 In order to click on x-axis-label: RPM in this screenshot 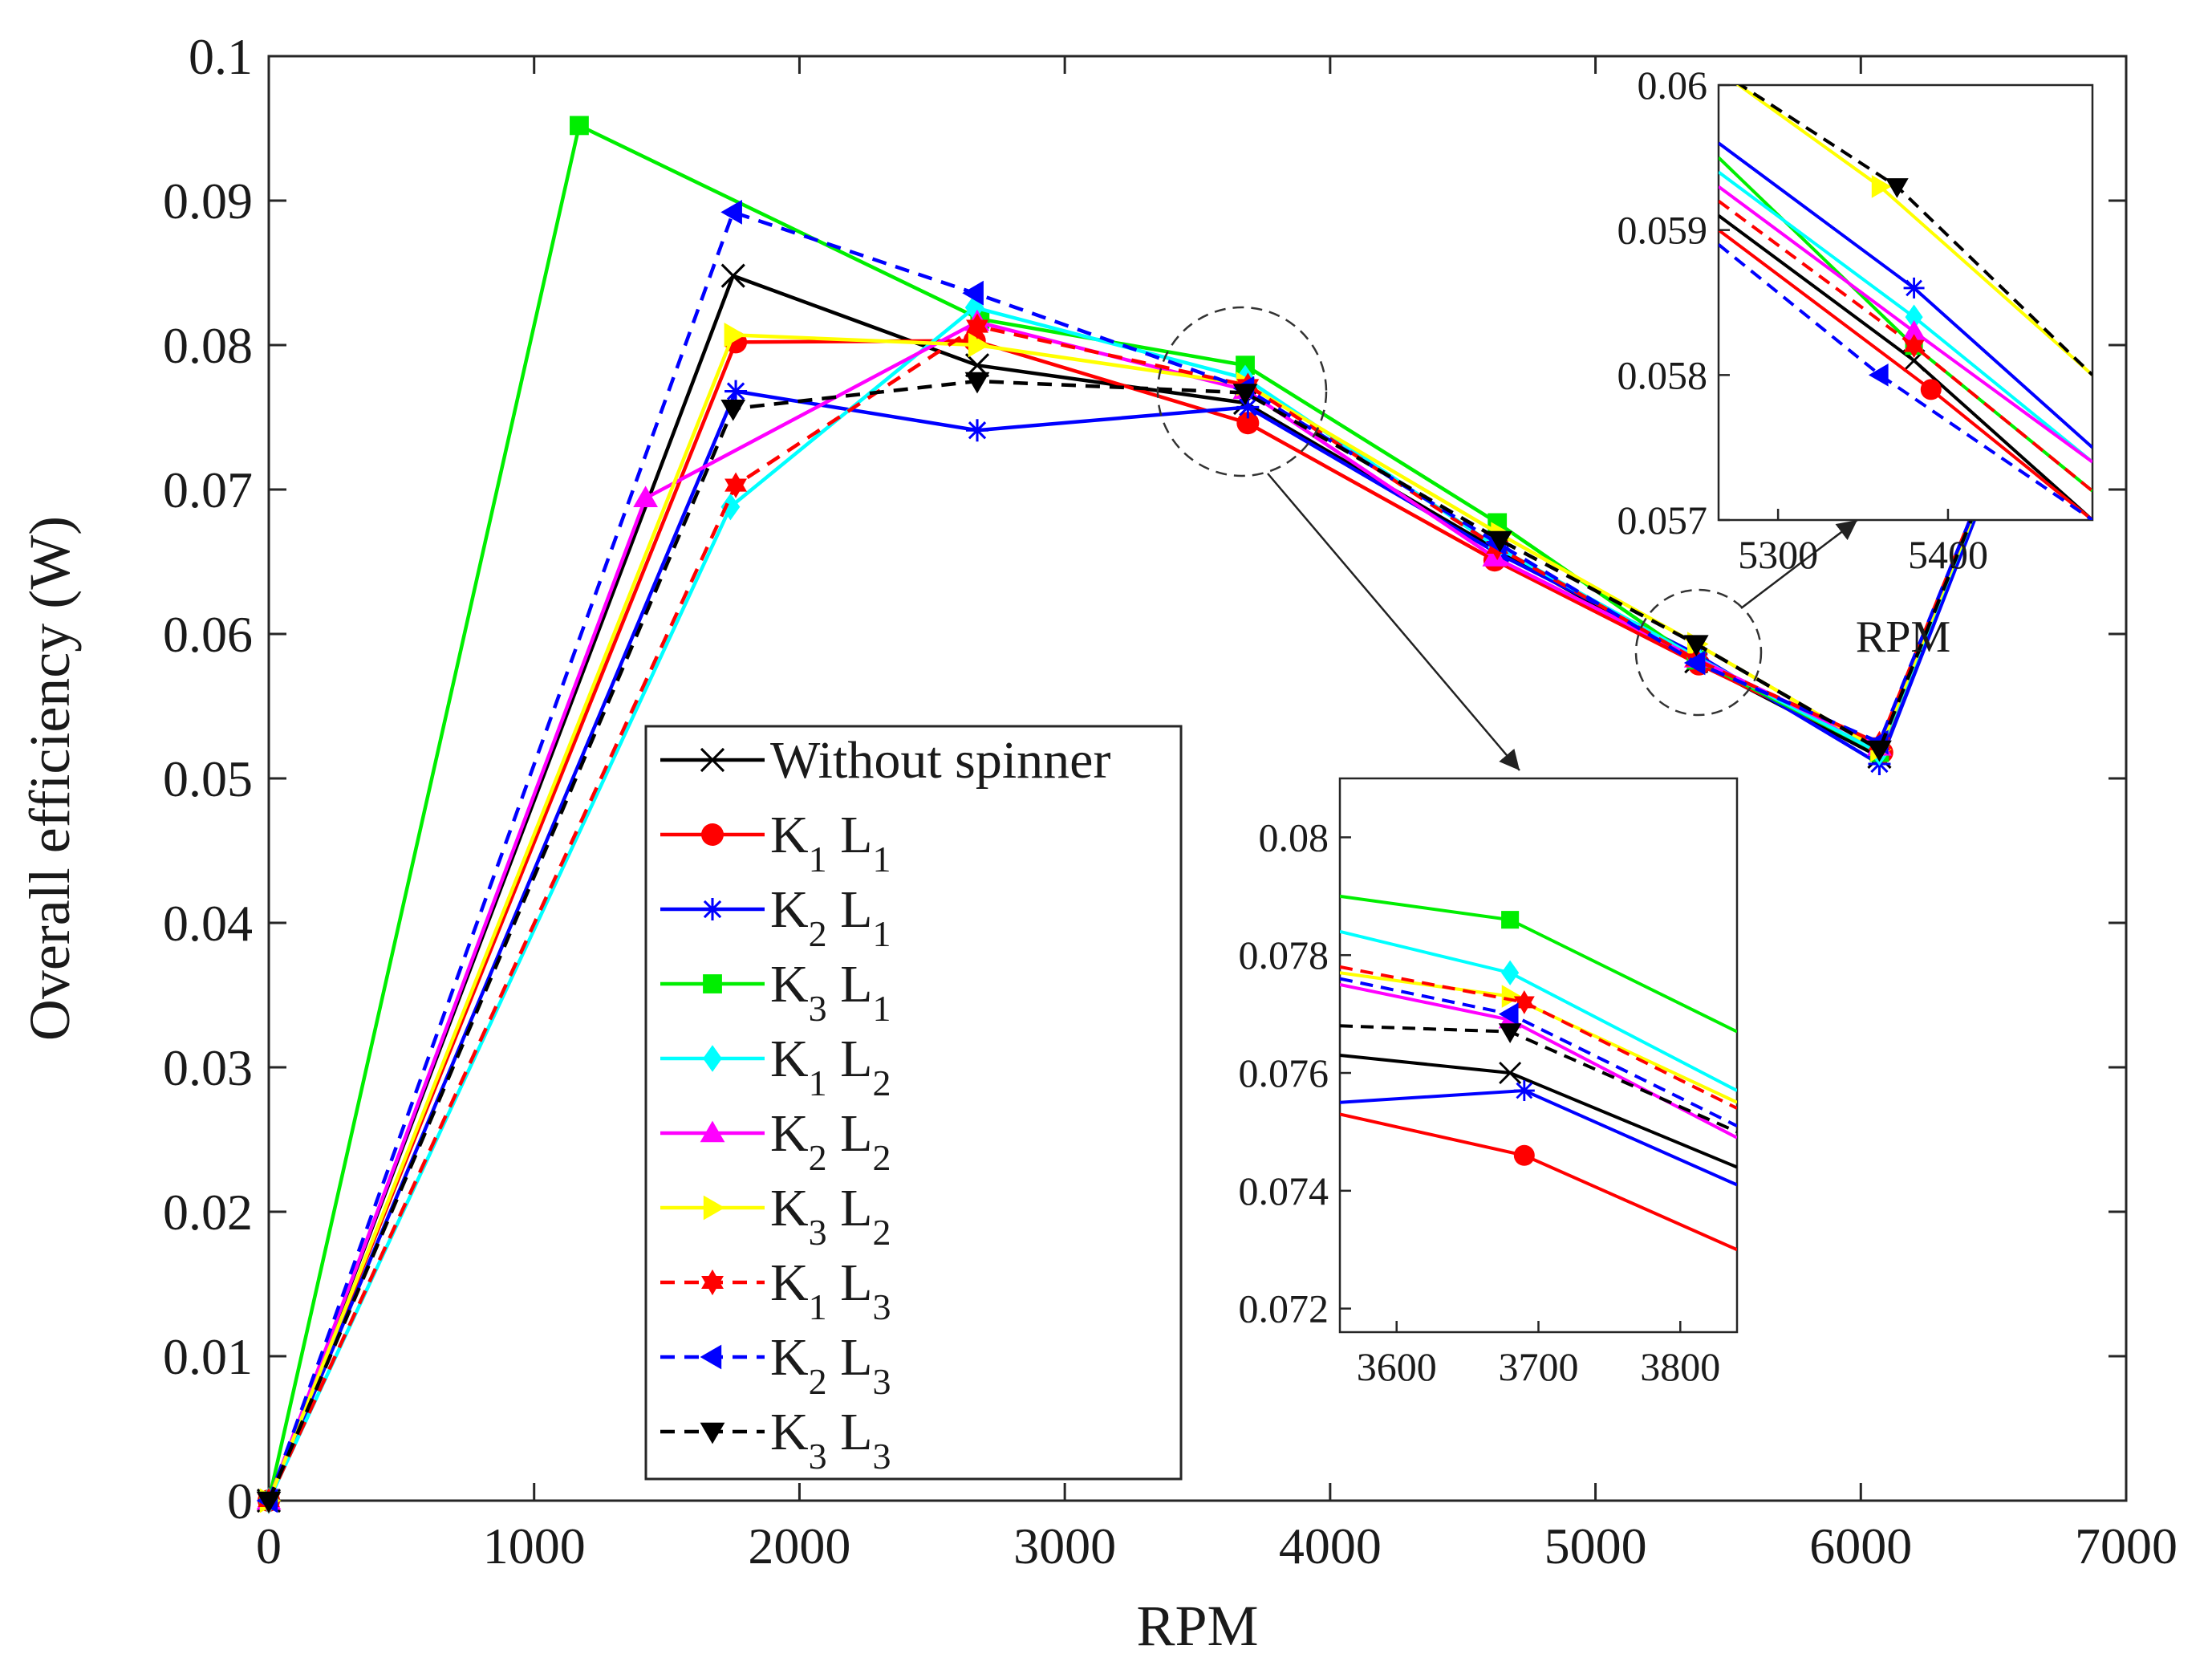, I will do `click(1197, 1626)`.